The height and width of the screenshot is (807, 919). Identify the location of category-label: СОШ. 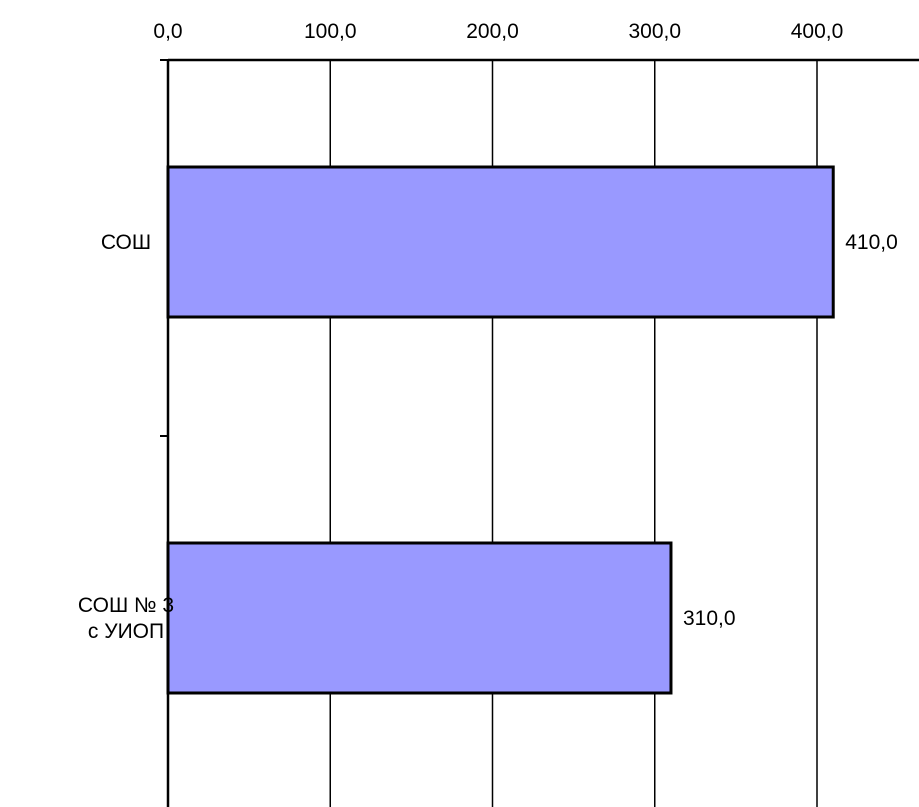
(126, 242).